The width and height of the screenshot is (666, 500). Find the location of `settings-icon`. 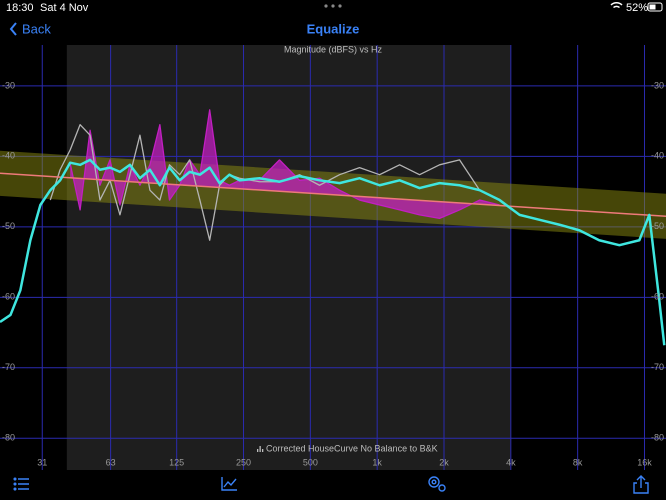

settings-icon is located at coordinates (437, 484).